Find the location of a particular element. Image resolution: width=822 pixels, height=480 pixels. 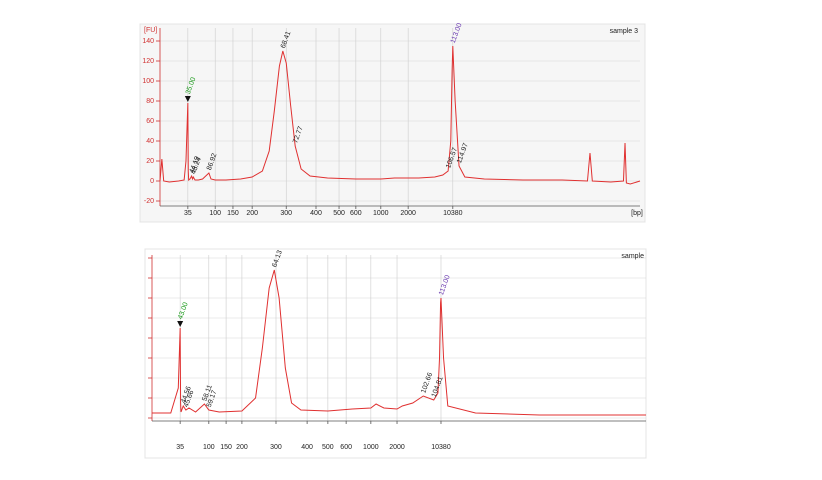

y-tick-label: 20 is located at coordinates (150, 161).